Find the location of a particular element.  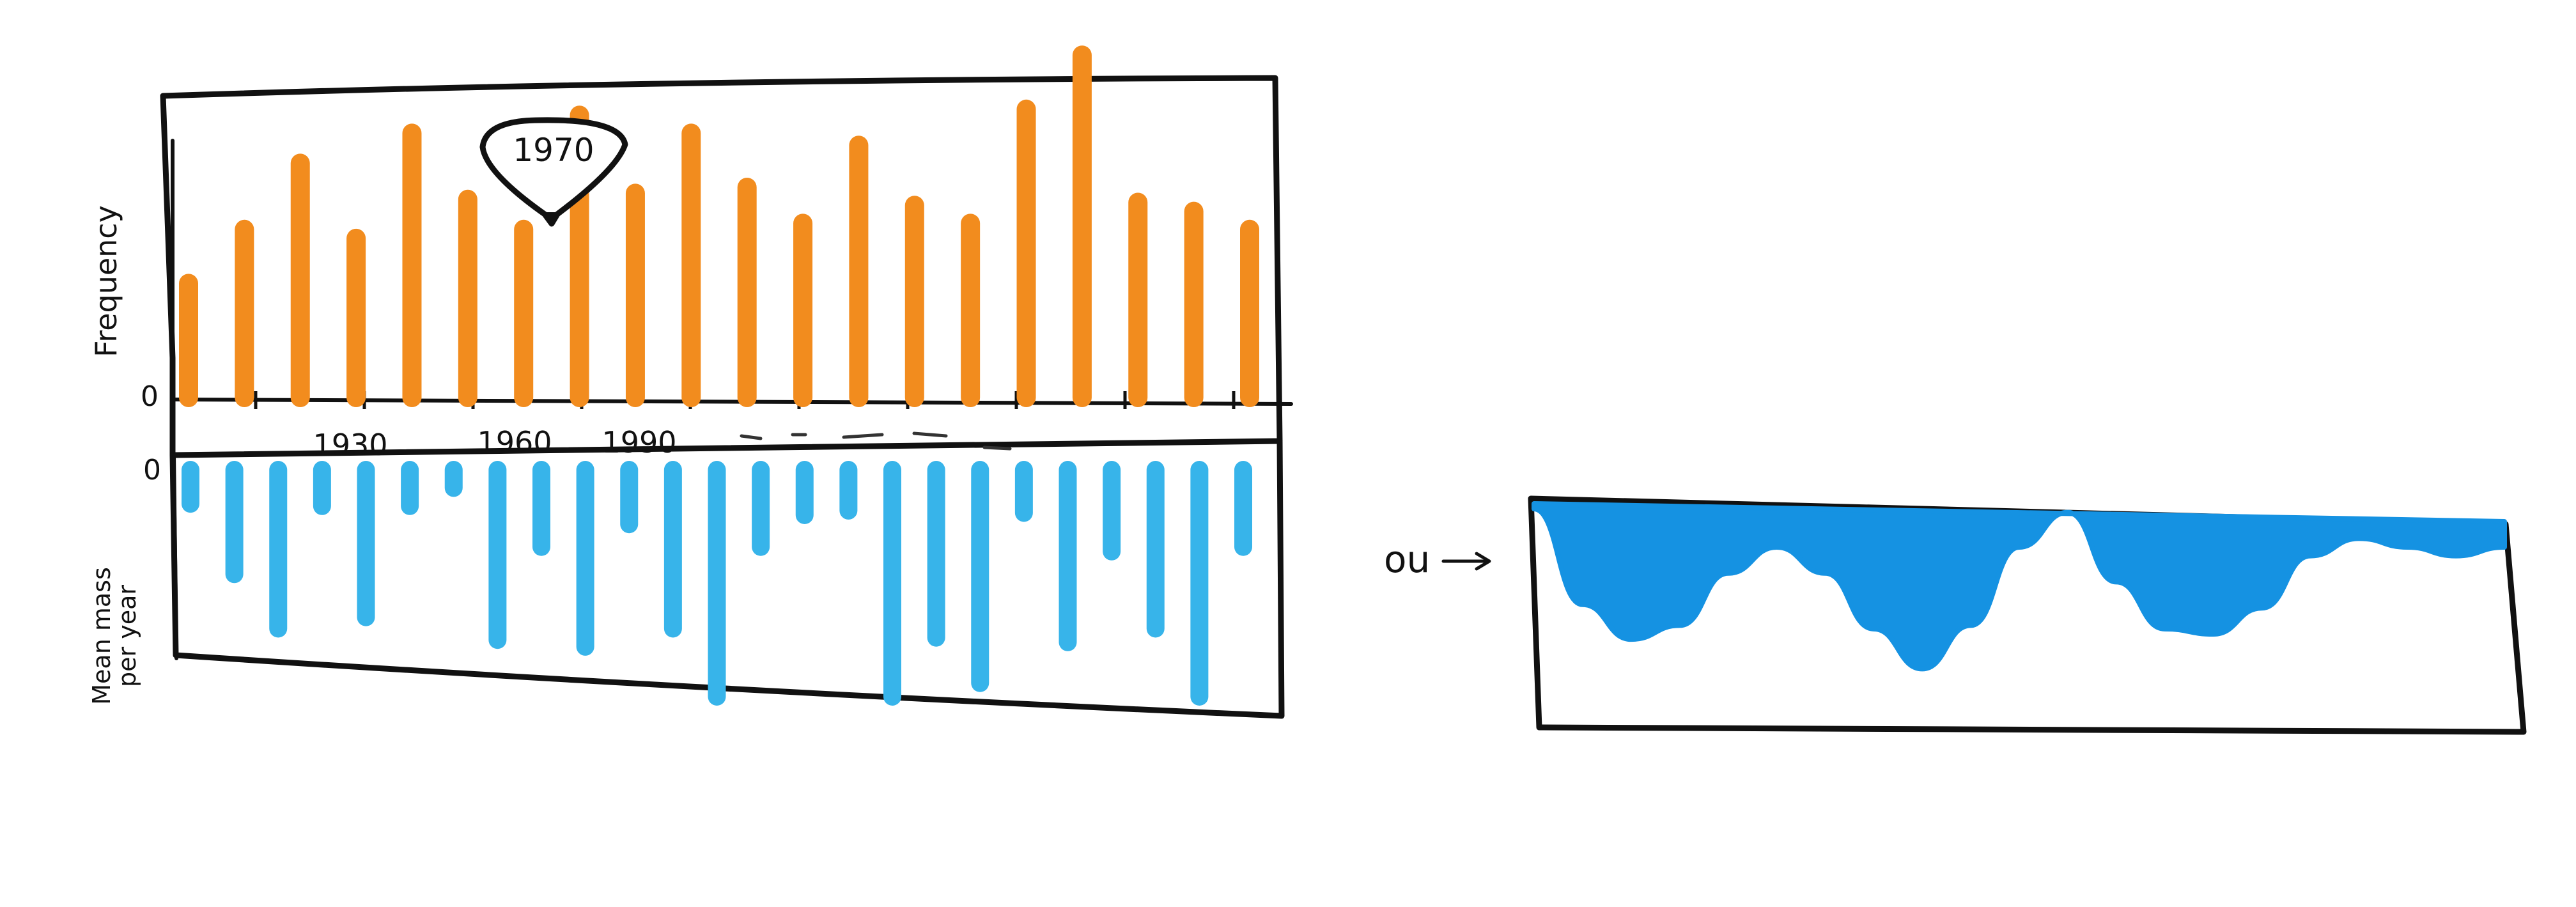

mass-bars is located at coordinates (717, 583).